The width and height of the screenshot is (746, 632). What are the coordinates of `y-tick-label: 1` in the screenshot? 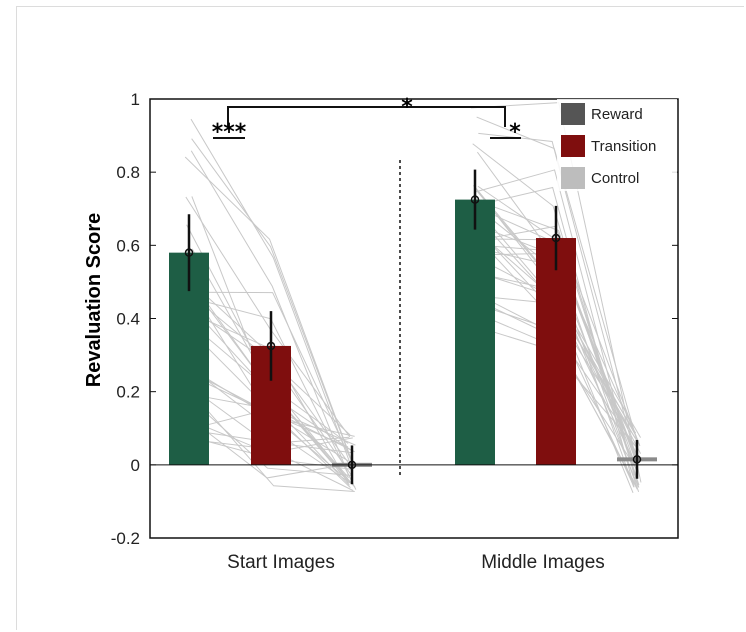 It's located at (135, 99).